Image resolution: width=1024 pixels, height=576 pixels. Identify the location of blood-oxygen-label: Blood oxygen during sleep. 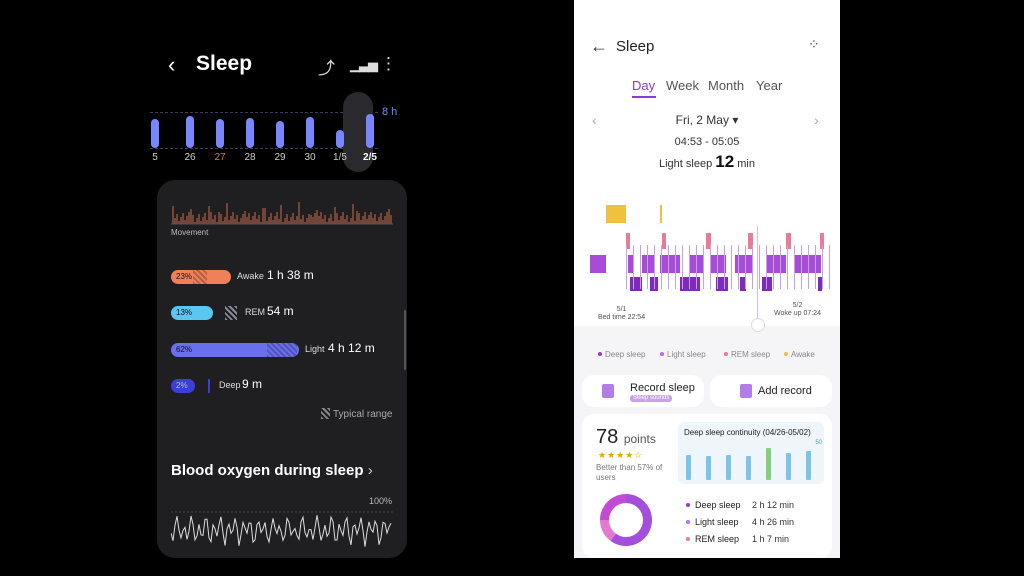
(267, 470).